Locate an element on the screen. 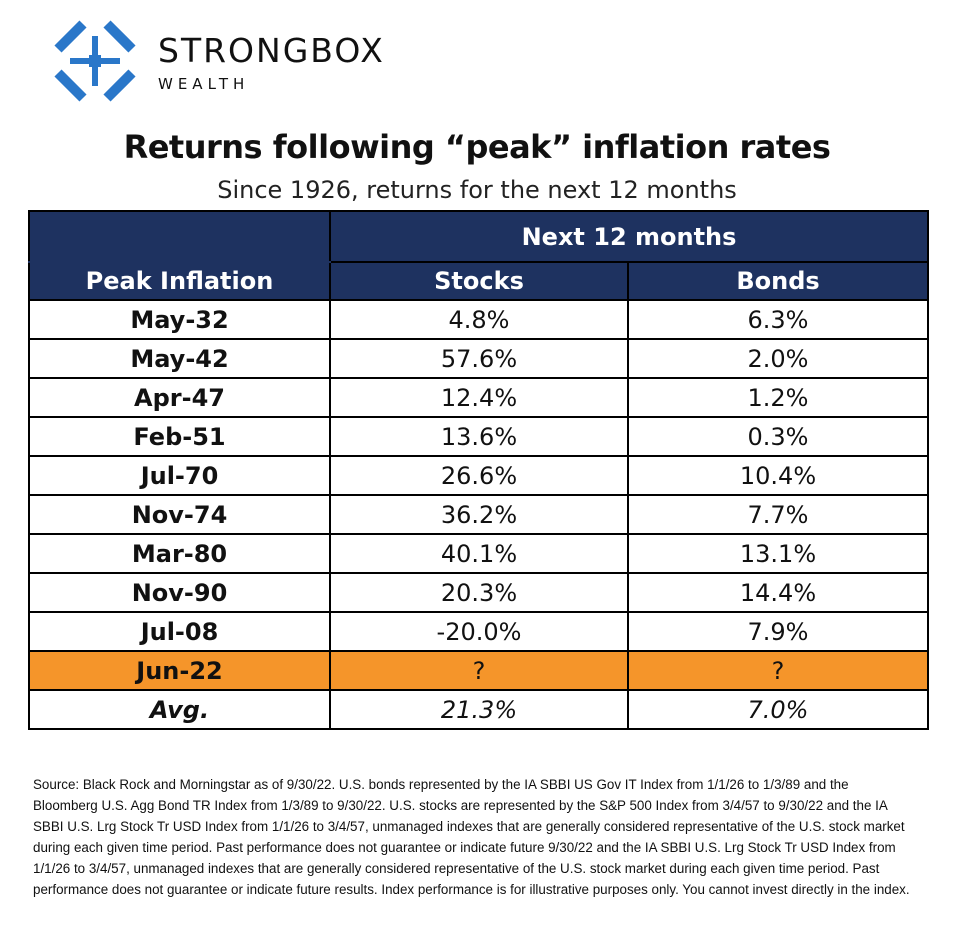 The image size is (954, 943). table-row: May-42 57.6% 2.0% is located at coordinates (479, 358).